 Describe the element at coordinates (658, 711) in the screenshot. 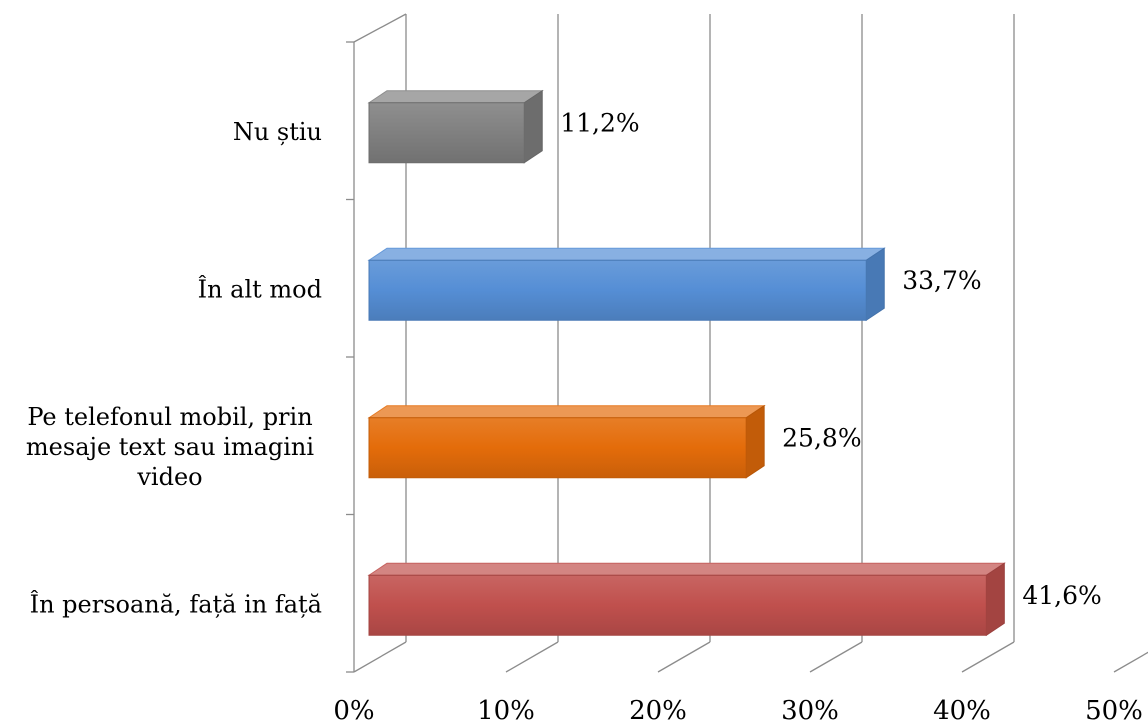

I see `x-tick-label: 20%` at that location.